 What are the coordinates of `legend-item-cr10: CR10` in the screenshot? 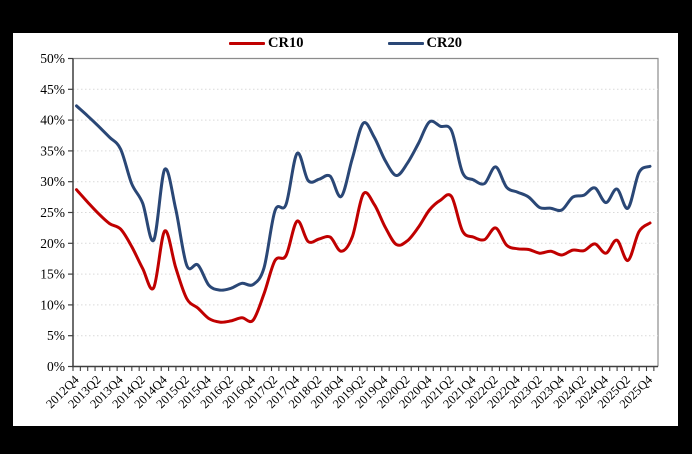 It's located at (266, 43).